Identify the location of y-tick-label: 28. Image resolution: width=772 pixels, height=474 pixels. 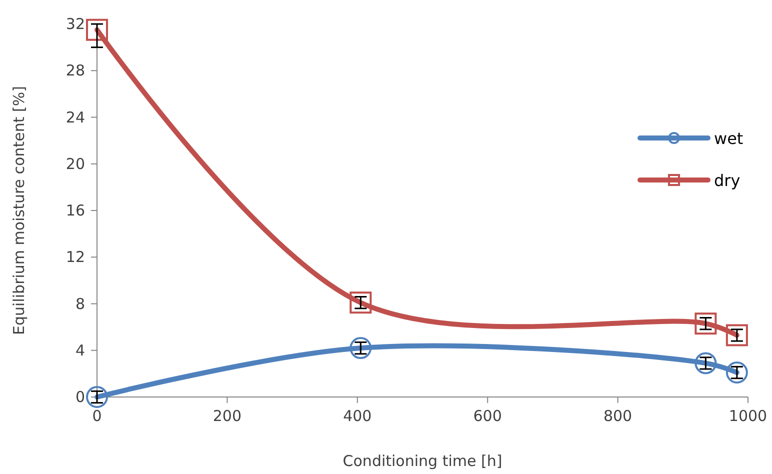
(75, 71).